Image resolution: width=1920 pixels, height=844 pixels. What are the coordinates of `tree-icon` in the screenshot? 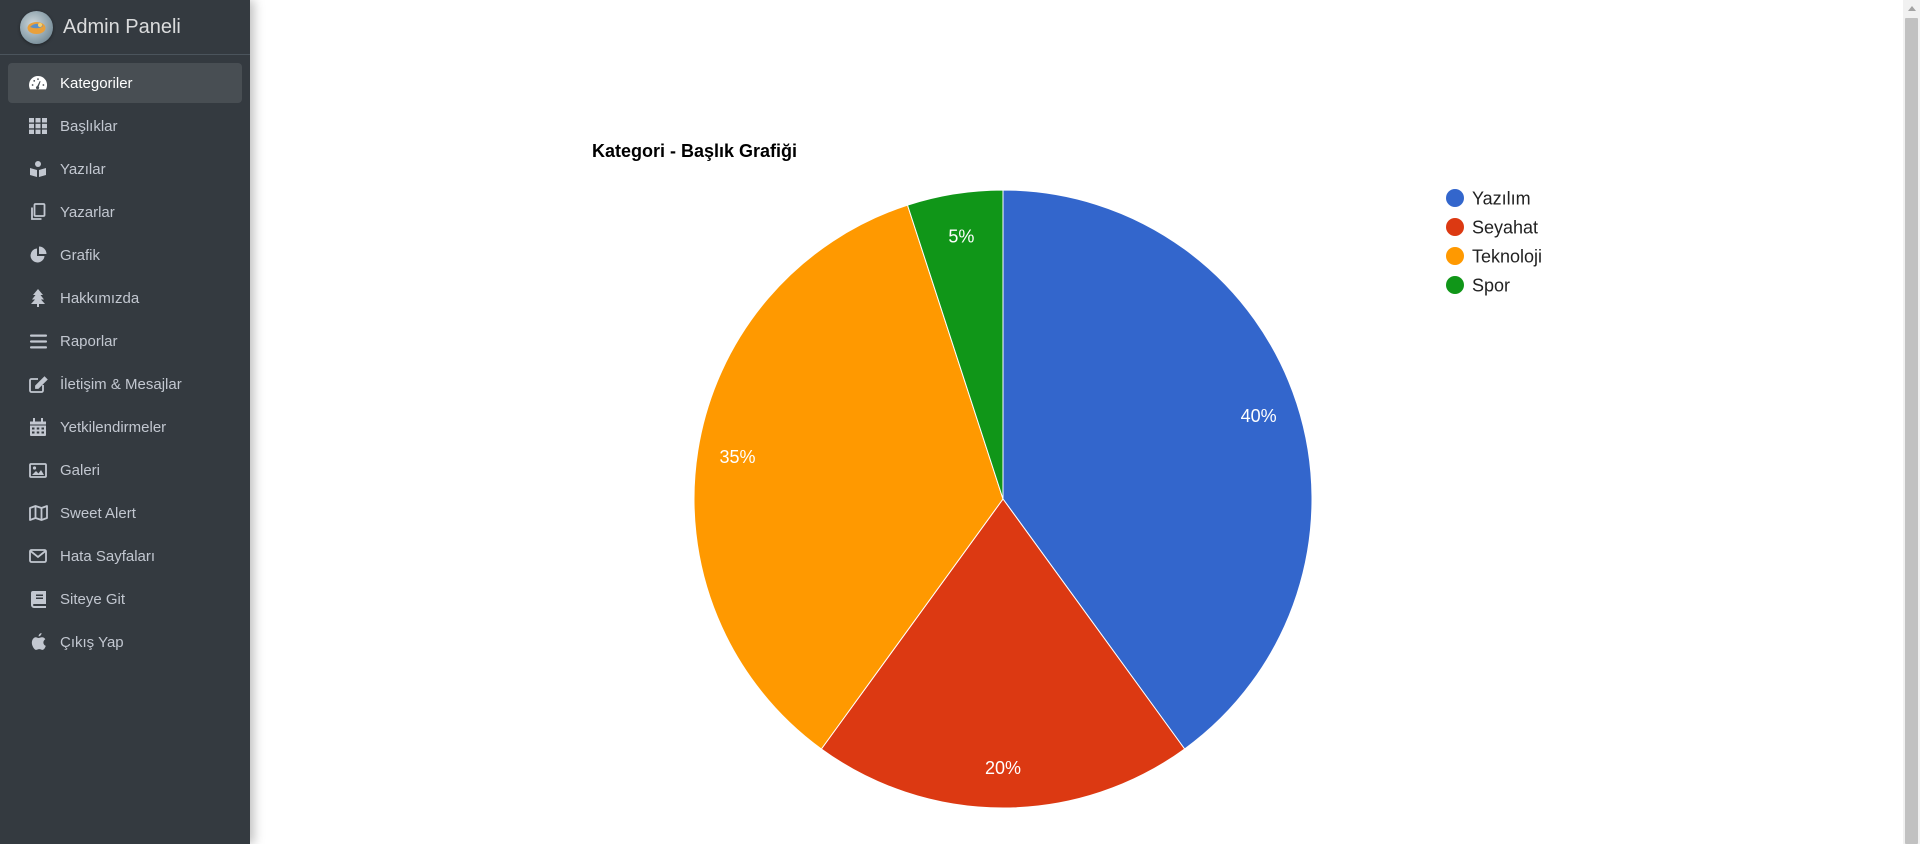 It's located at (38, 298).